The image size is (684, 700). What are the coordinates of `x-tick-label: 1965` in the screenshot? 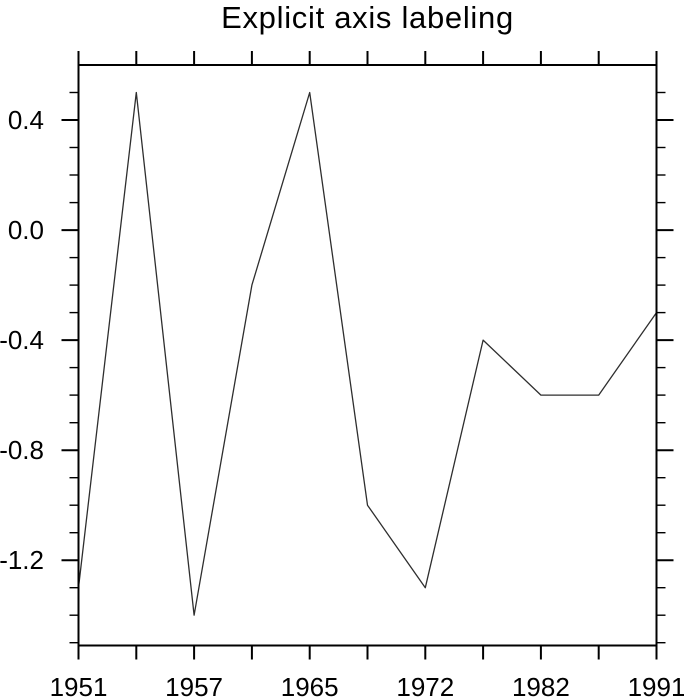 It's located at (310, 686).